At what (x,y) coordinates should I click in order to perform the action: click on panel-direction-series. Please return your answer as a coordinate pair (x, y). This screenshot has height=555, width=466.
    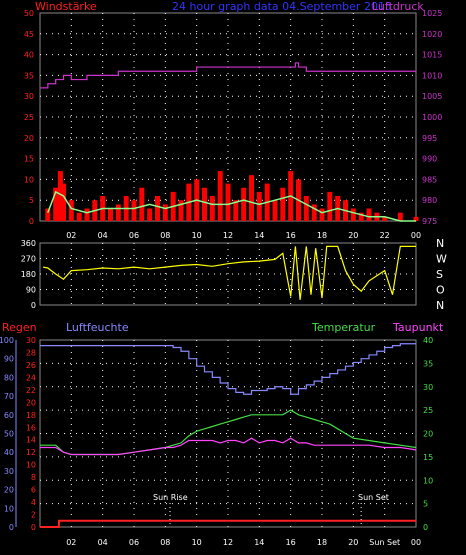
    Looking at the image, I should click on (229, 272).